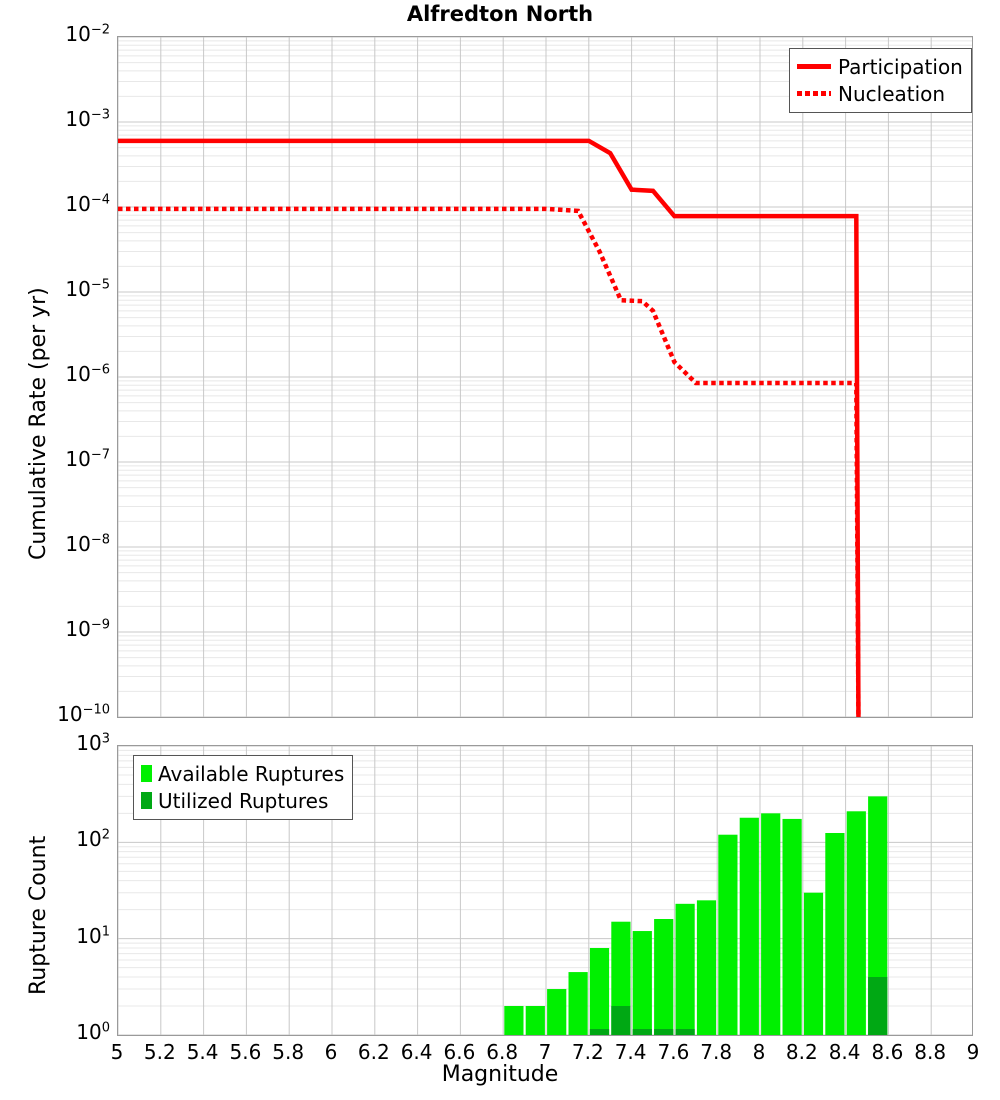  What do you see at coordinates (892, 93) in the screenshot?
I see `legend-label-nucleation: Nucleation` at bounding box center [892, 93].